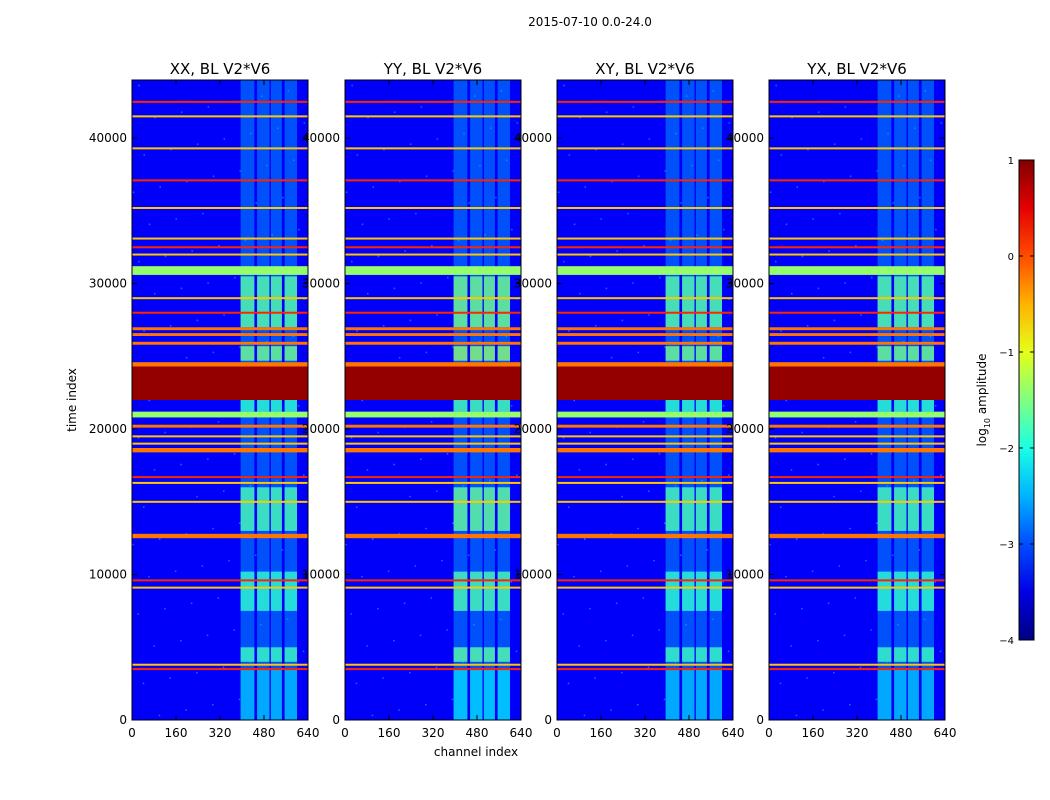 The height and width of the screenshot is (800, 1050). I want to click on x-tick-label: 640, so click(308, 733).